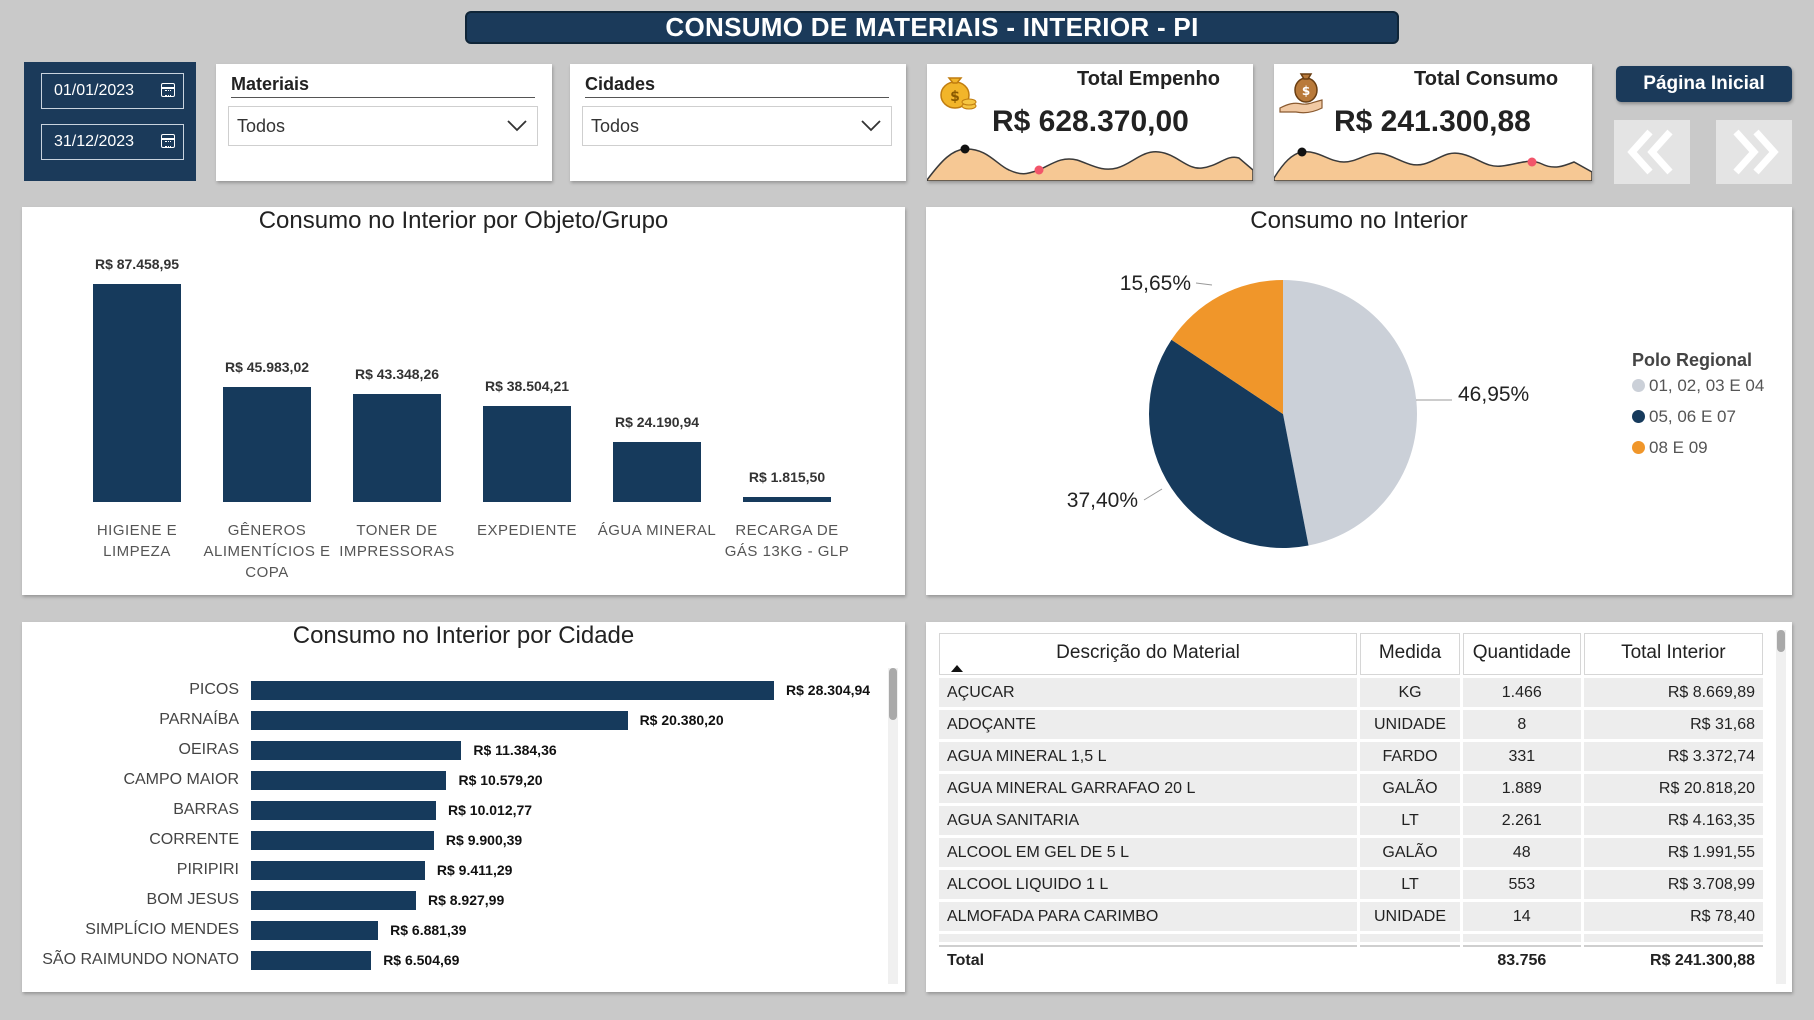 The image size is (1814, 1020). What do you see at coordinates (199, 719) in the screenshot?
I see `city-label: PARNAÍBA` at bounding box center [199, 719].